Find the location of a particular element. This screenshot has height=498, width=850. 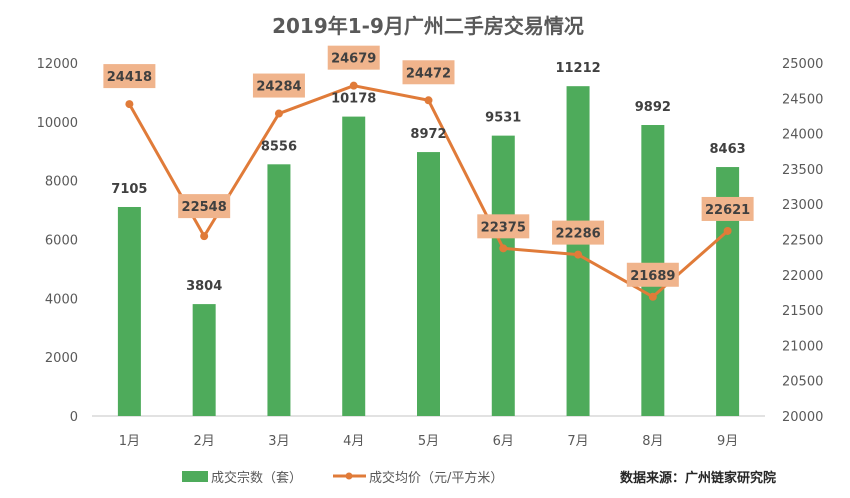

bar-value-label: 8463 is located at coordinates (728, 149).